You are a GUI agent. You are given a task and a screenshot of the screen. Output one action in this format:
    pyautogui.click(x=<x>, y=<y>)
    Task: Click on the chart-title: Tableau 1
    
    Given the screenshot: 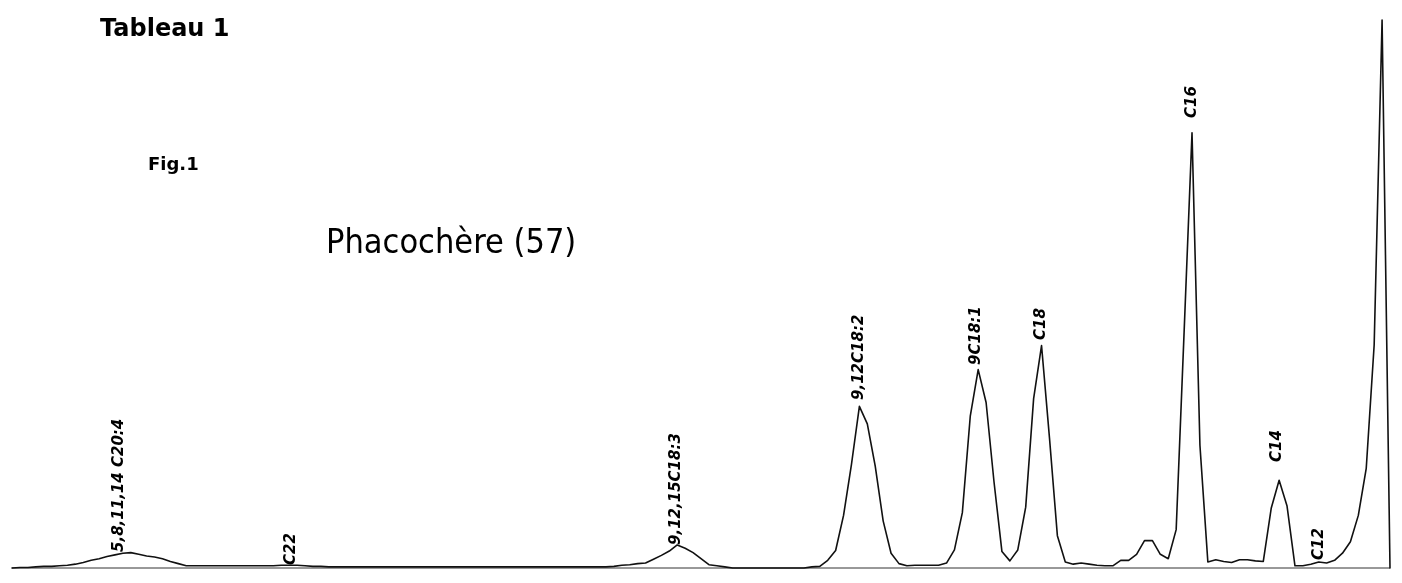 What is the action you would take?
    pyautogui.click(x=165, y=28)
    